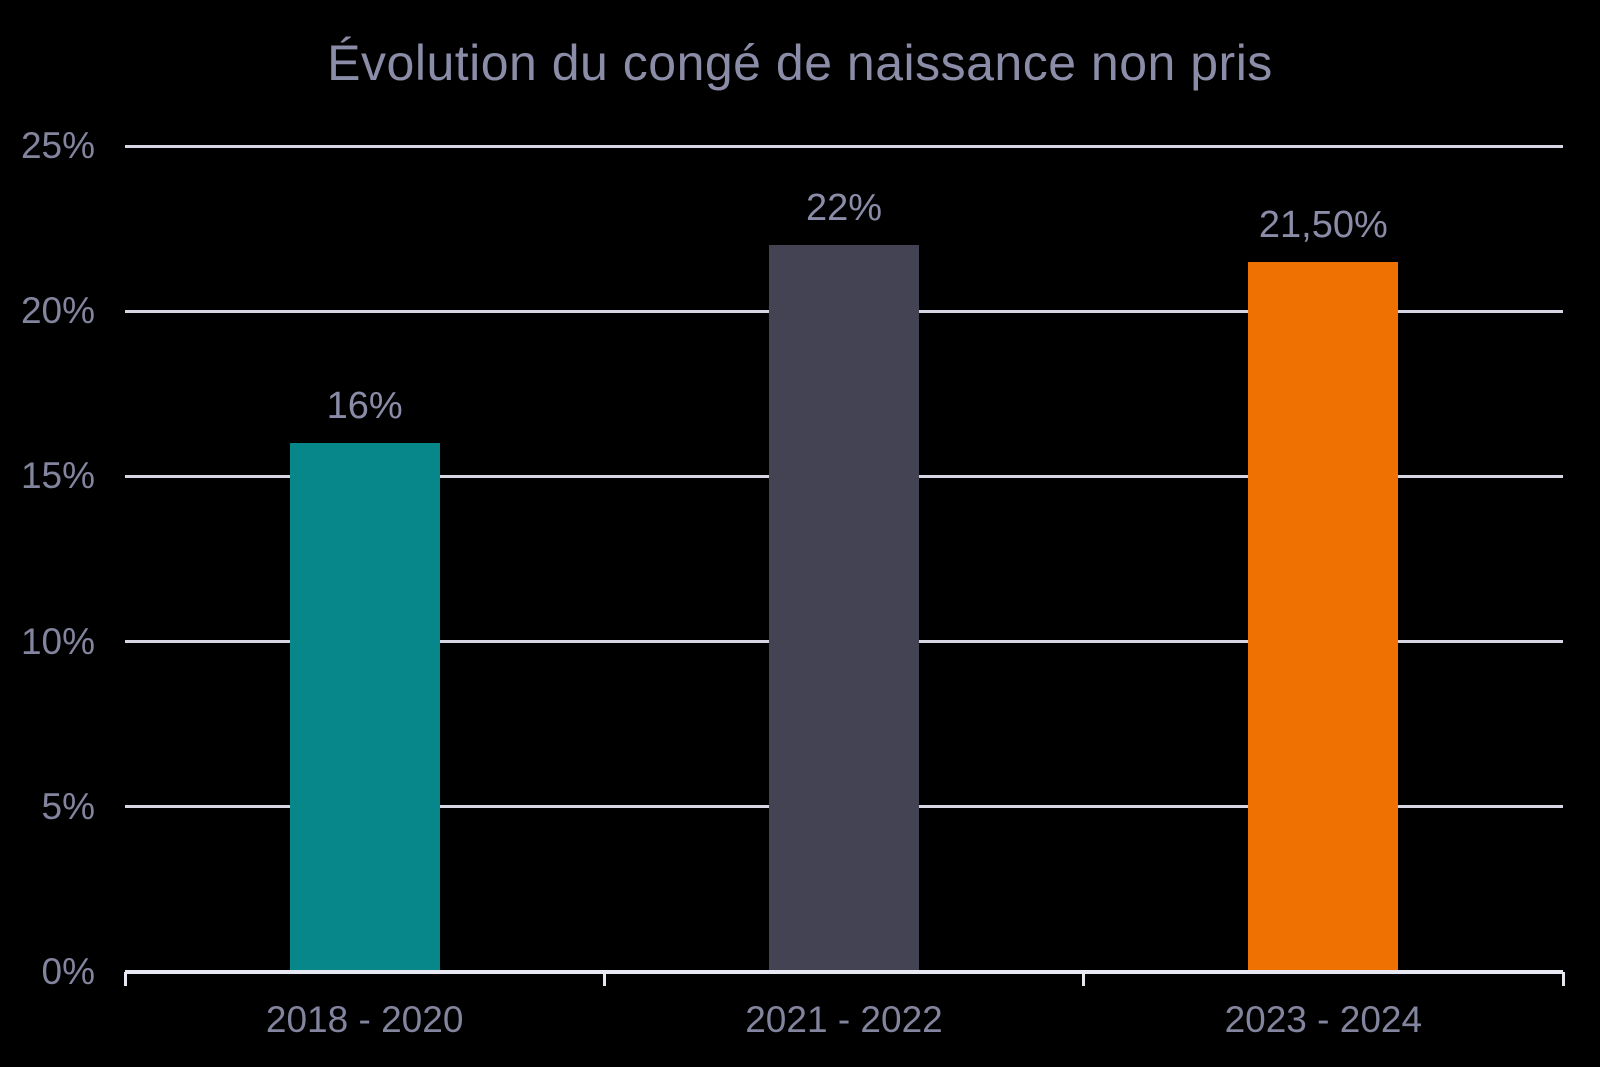 The height and width of the screenshot is (1067, 1600). I want to click on chart-title: Évolution du congé de naissance non pris, so click(800, 63).